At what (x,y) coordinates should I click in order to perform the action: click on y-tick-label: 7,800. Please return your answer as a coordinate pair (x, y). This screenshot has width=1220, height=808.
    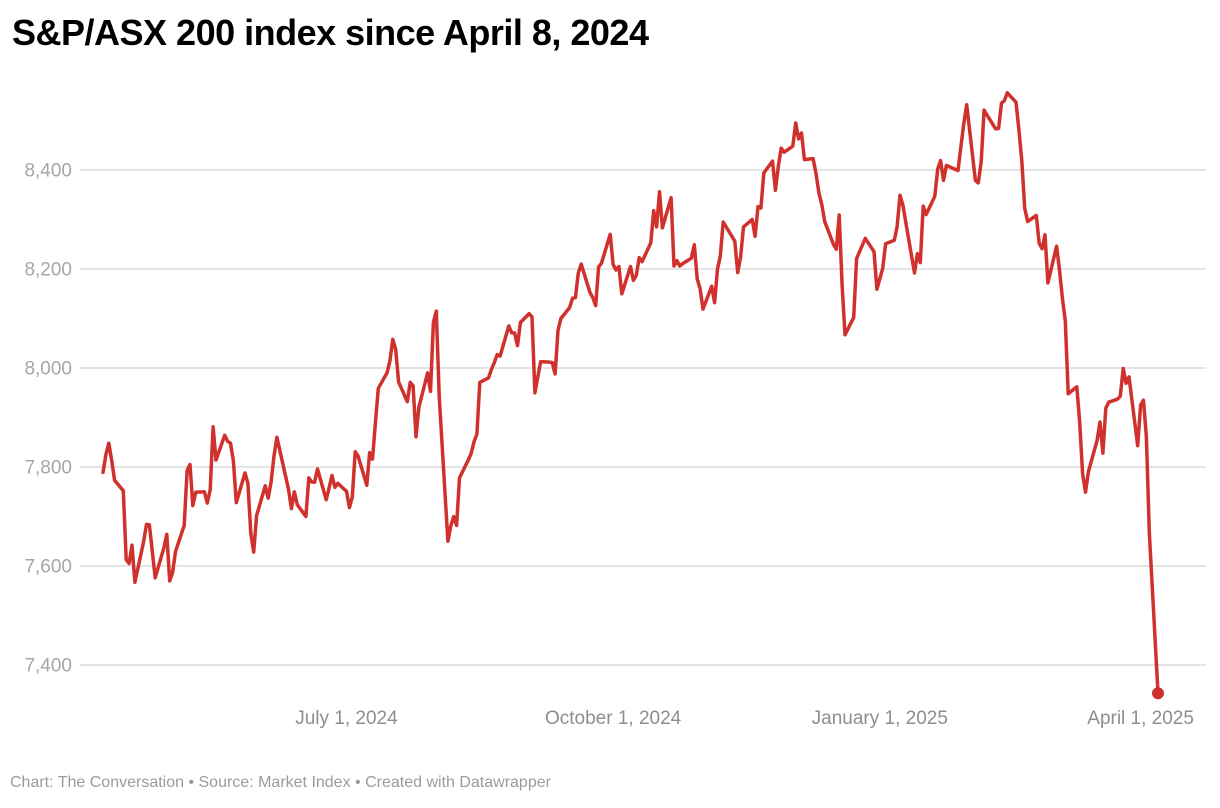
    Looking at the image, I should click on (48, 468).